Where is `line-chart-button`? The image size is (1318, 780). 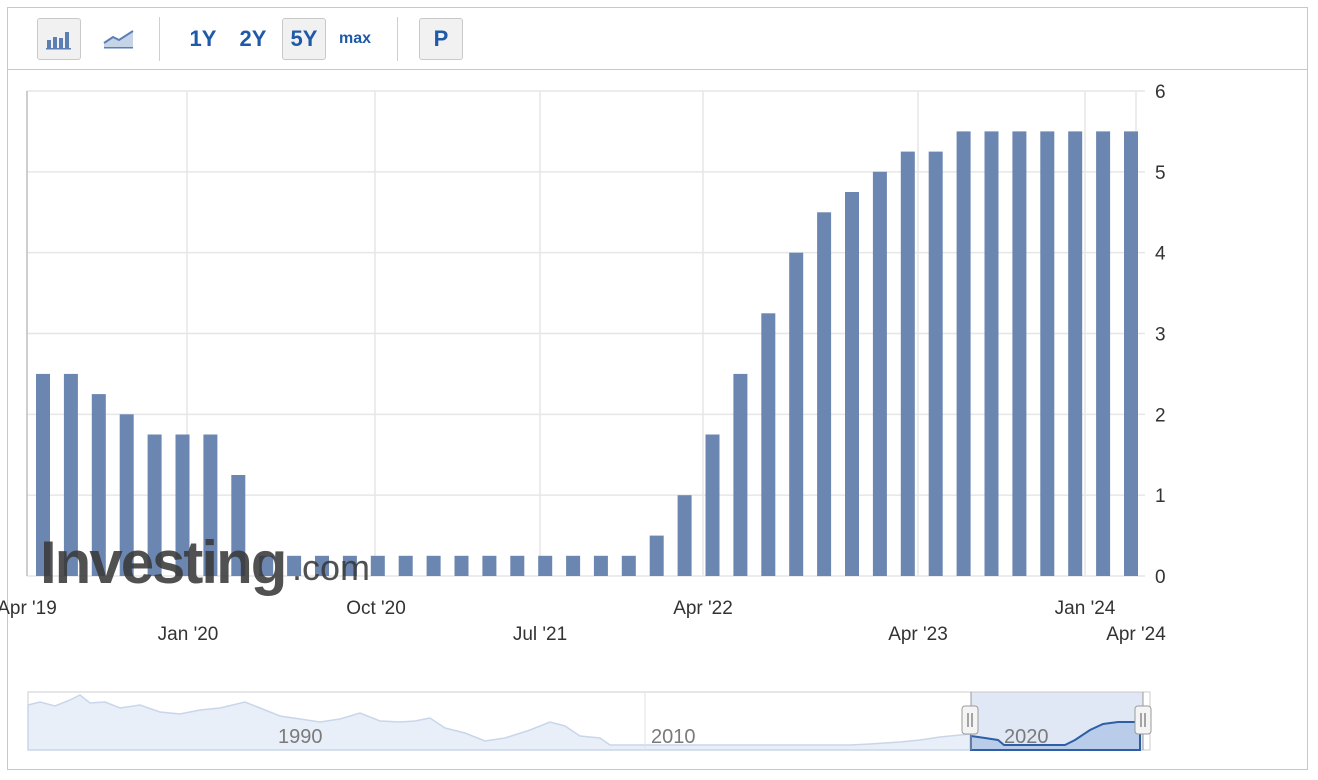 line-chart-button is located at coordinates (119, 39).